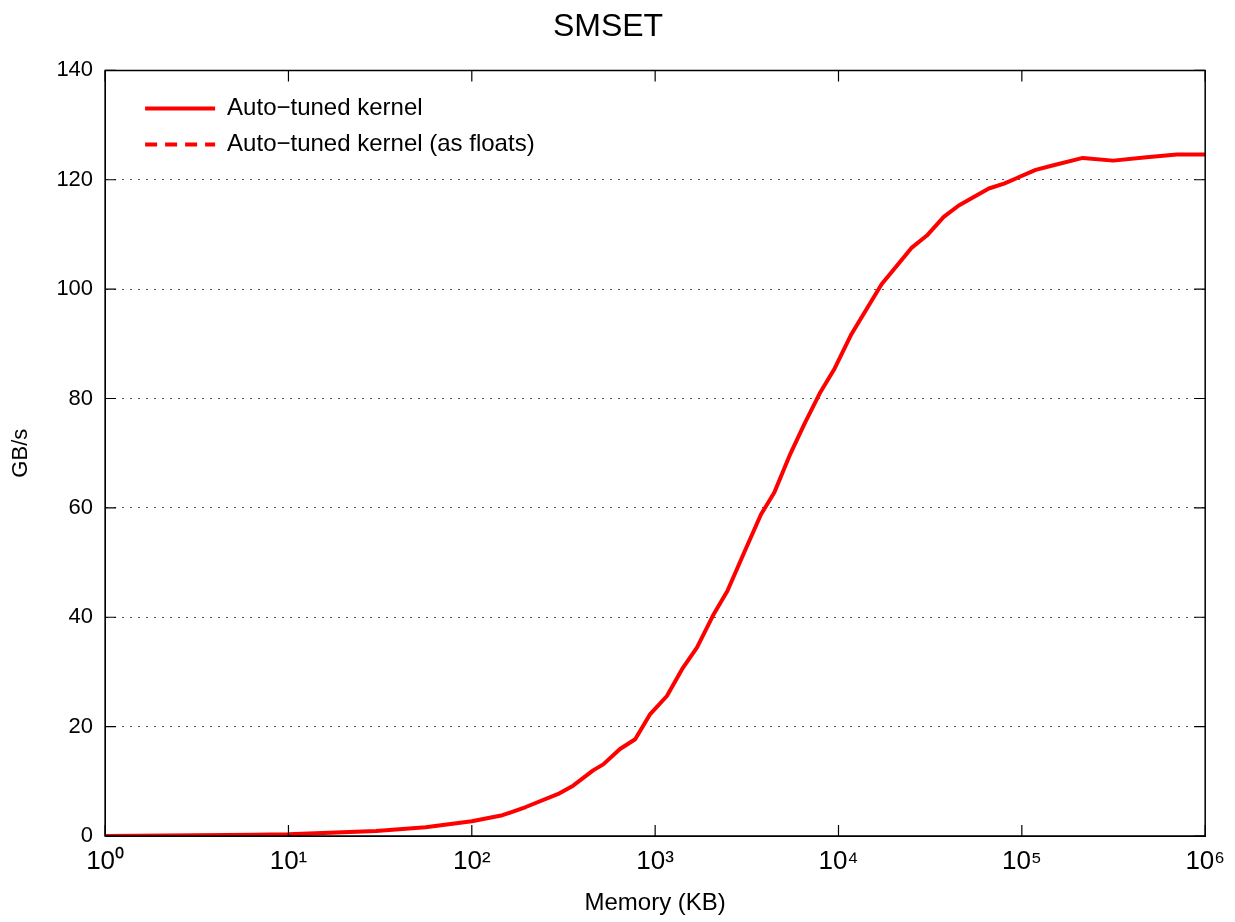 The height and width of the screenshot is (922, 1235). Describe the element at coordinates (655, 859) in the screenshot. I see `x-tick-label: 10³` at that location.